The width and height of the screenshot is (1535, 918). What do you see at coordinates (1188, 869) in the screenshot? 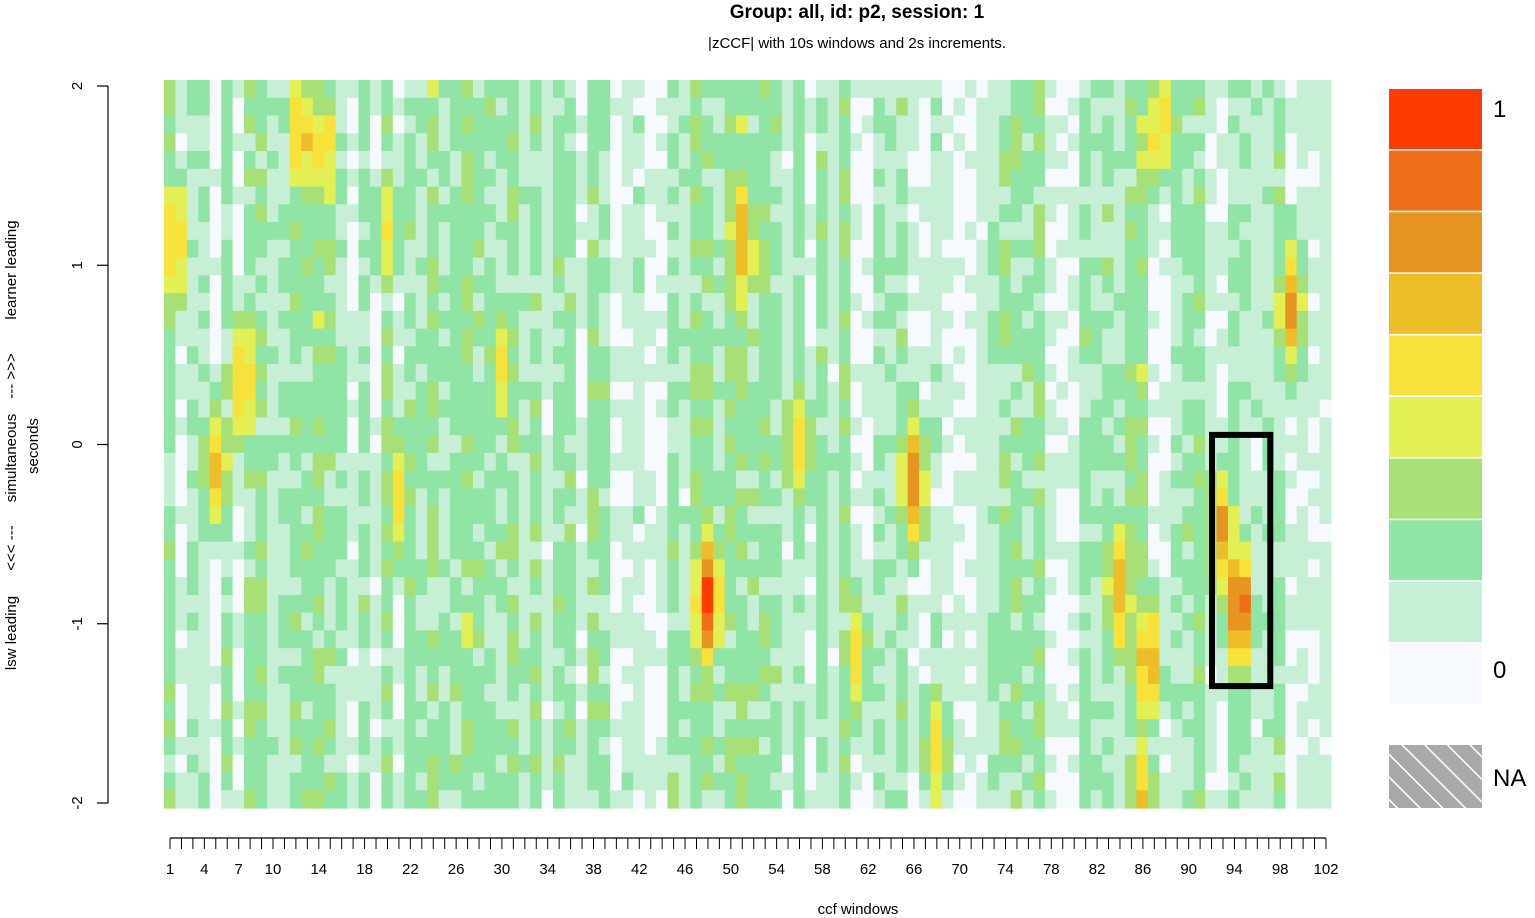
I see `x-tick-label: 90` at bounding box center [1188, 869].